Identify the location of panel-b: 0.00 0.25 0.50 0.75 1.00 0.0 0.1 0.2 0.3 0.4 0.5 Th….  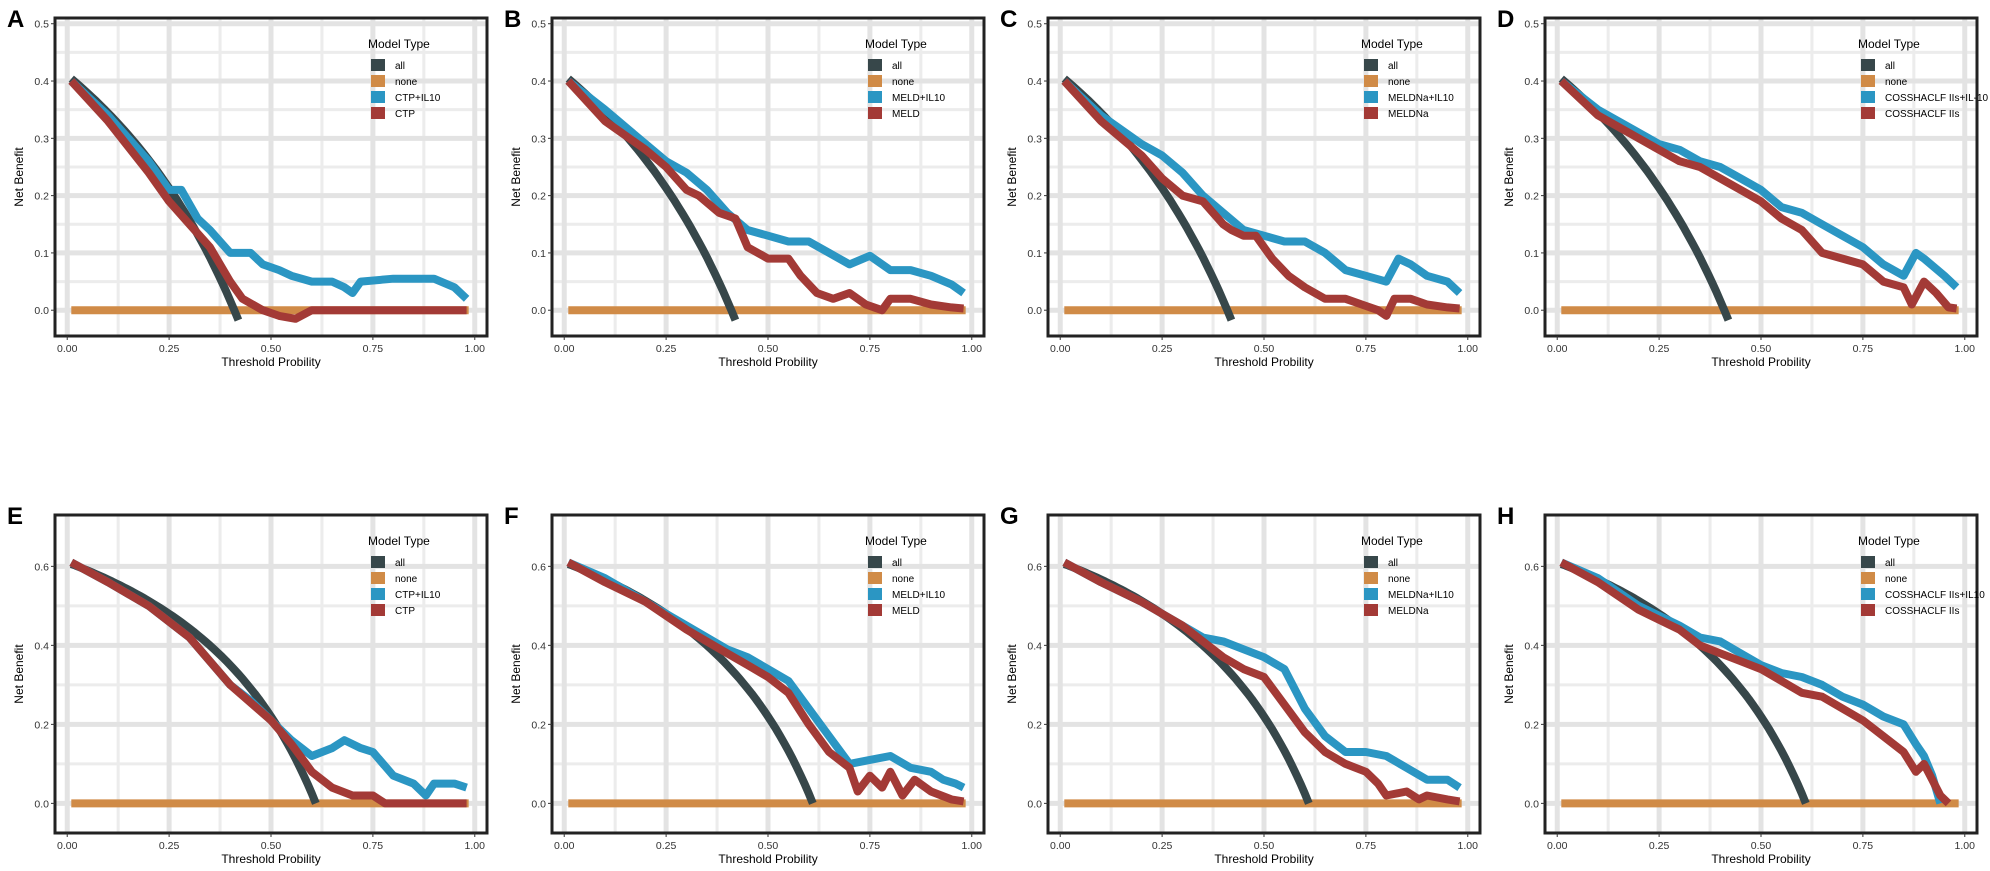
(745, 187).